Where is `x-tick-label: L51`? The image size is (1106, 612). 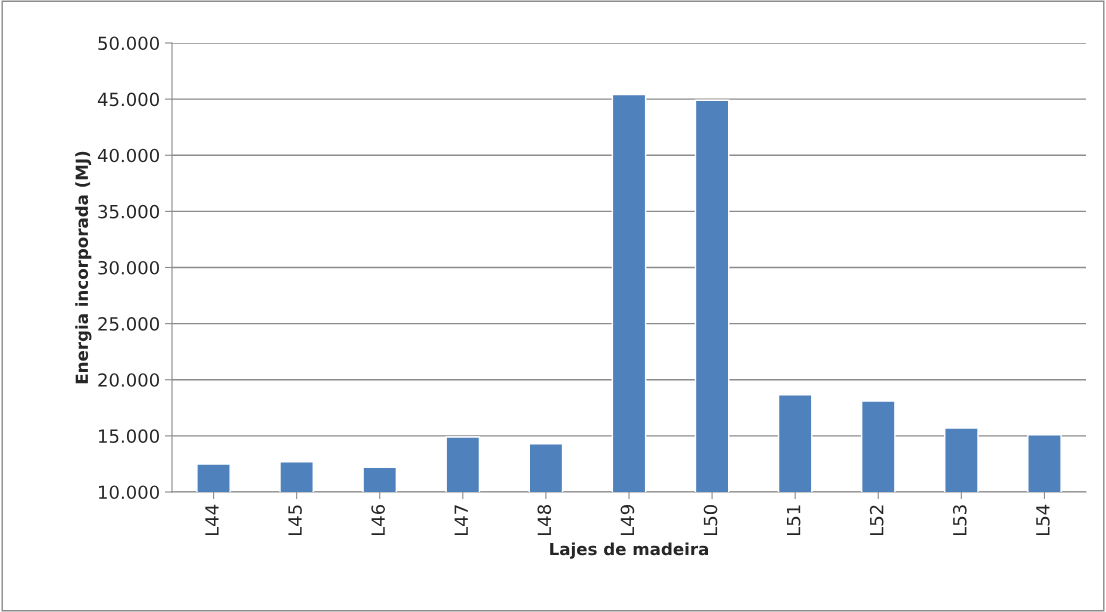 x-tick-label: L51 is located at coordinates (794, 520).